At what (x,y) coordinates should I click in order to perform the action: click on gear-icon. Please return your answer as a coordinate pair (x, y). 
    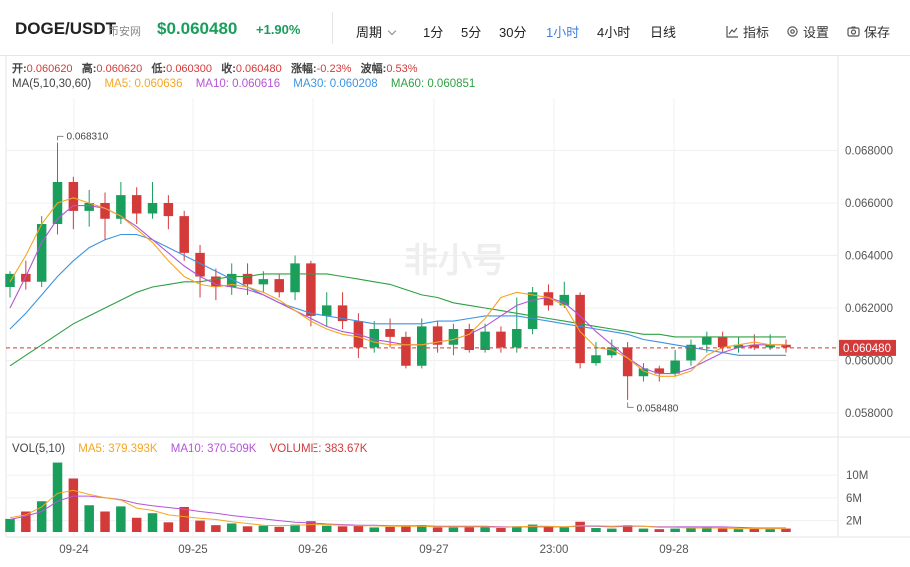
    Looking at the image, I should click on (792, 31).